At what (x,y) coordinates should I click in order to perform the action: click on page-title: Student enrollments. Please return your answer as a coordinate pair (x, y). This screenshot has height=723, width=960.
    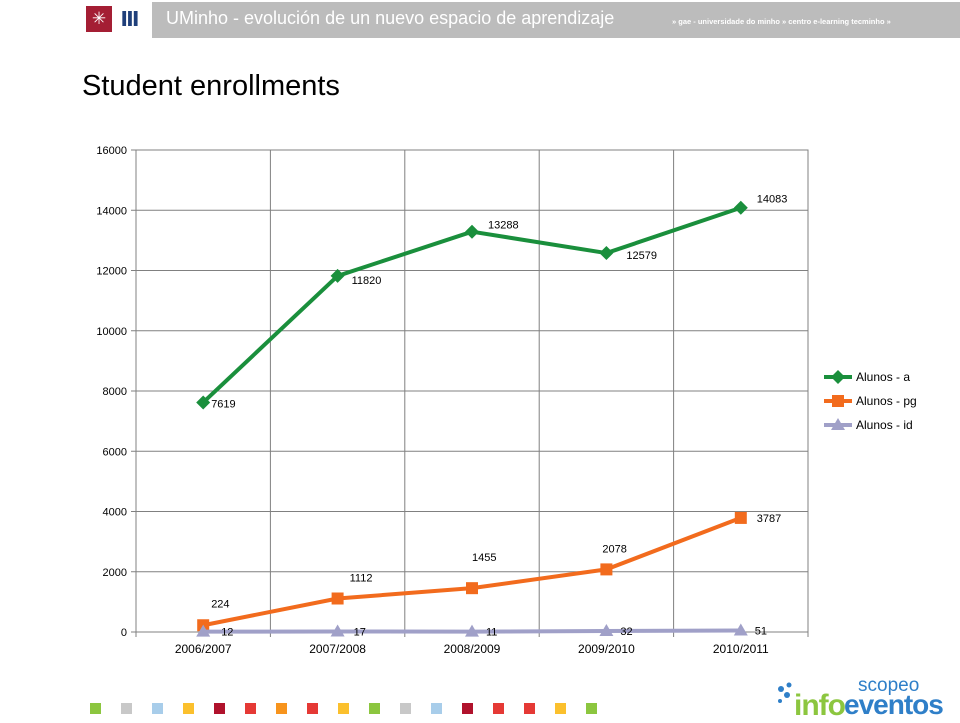
    Looking at the image, I should click on (211, 86).